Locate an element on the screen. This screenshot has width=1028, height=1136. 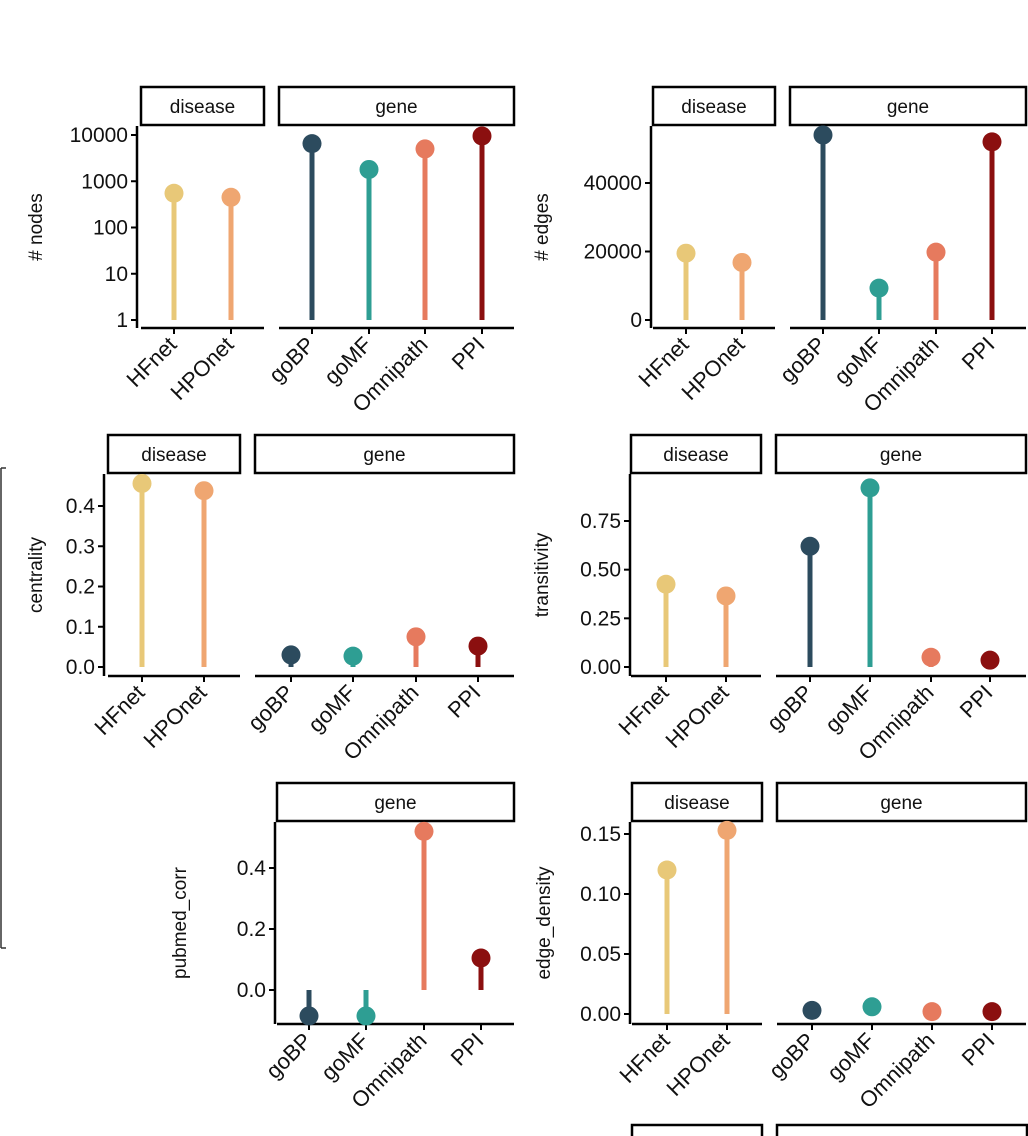
y-axis-title: # nodes is located at coordinates (36, 227).